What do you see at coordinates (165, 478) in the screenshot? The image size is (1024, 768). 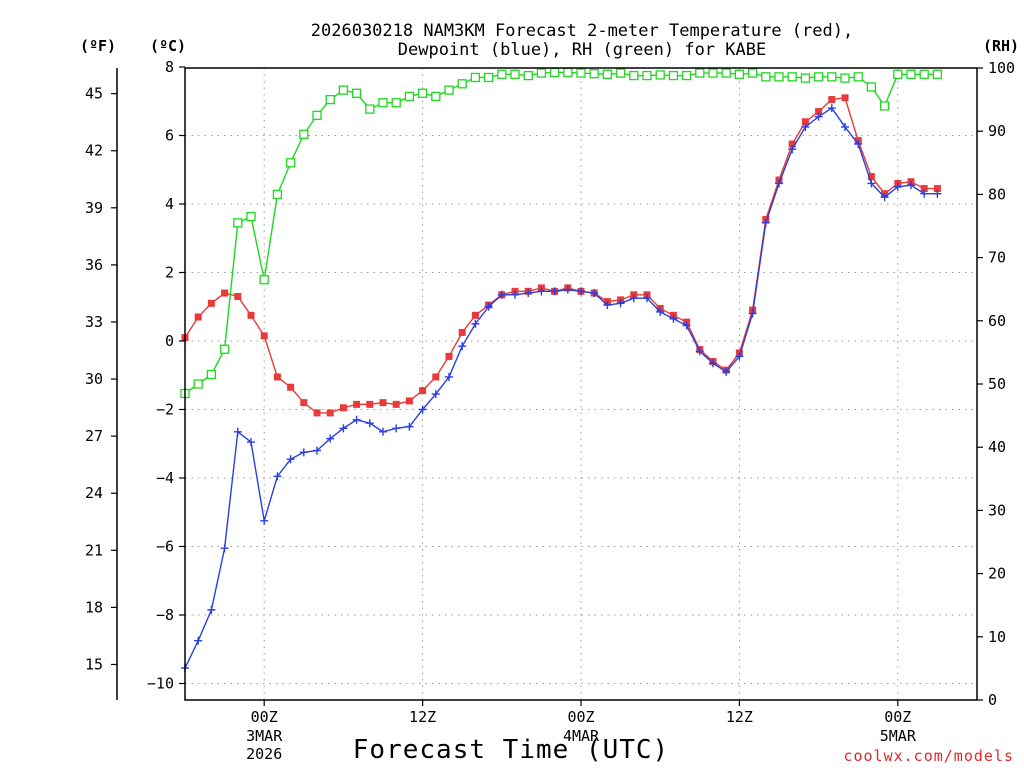 I see `celsius-tick-label: −4` at bounding box center [165, 478].